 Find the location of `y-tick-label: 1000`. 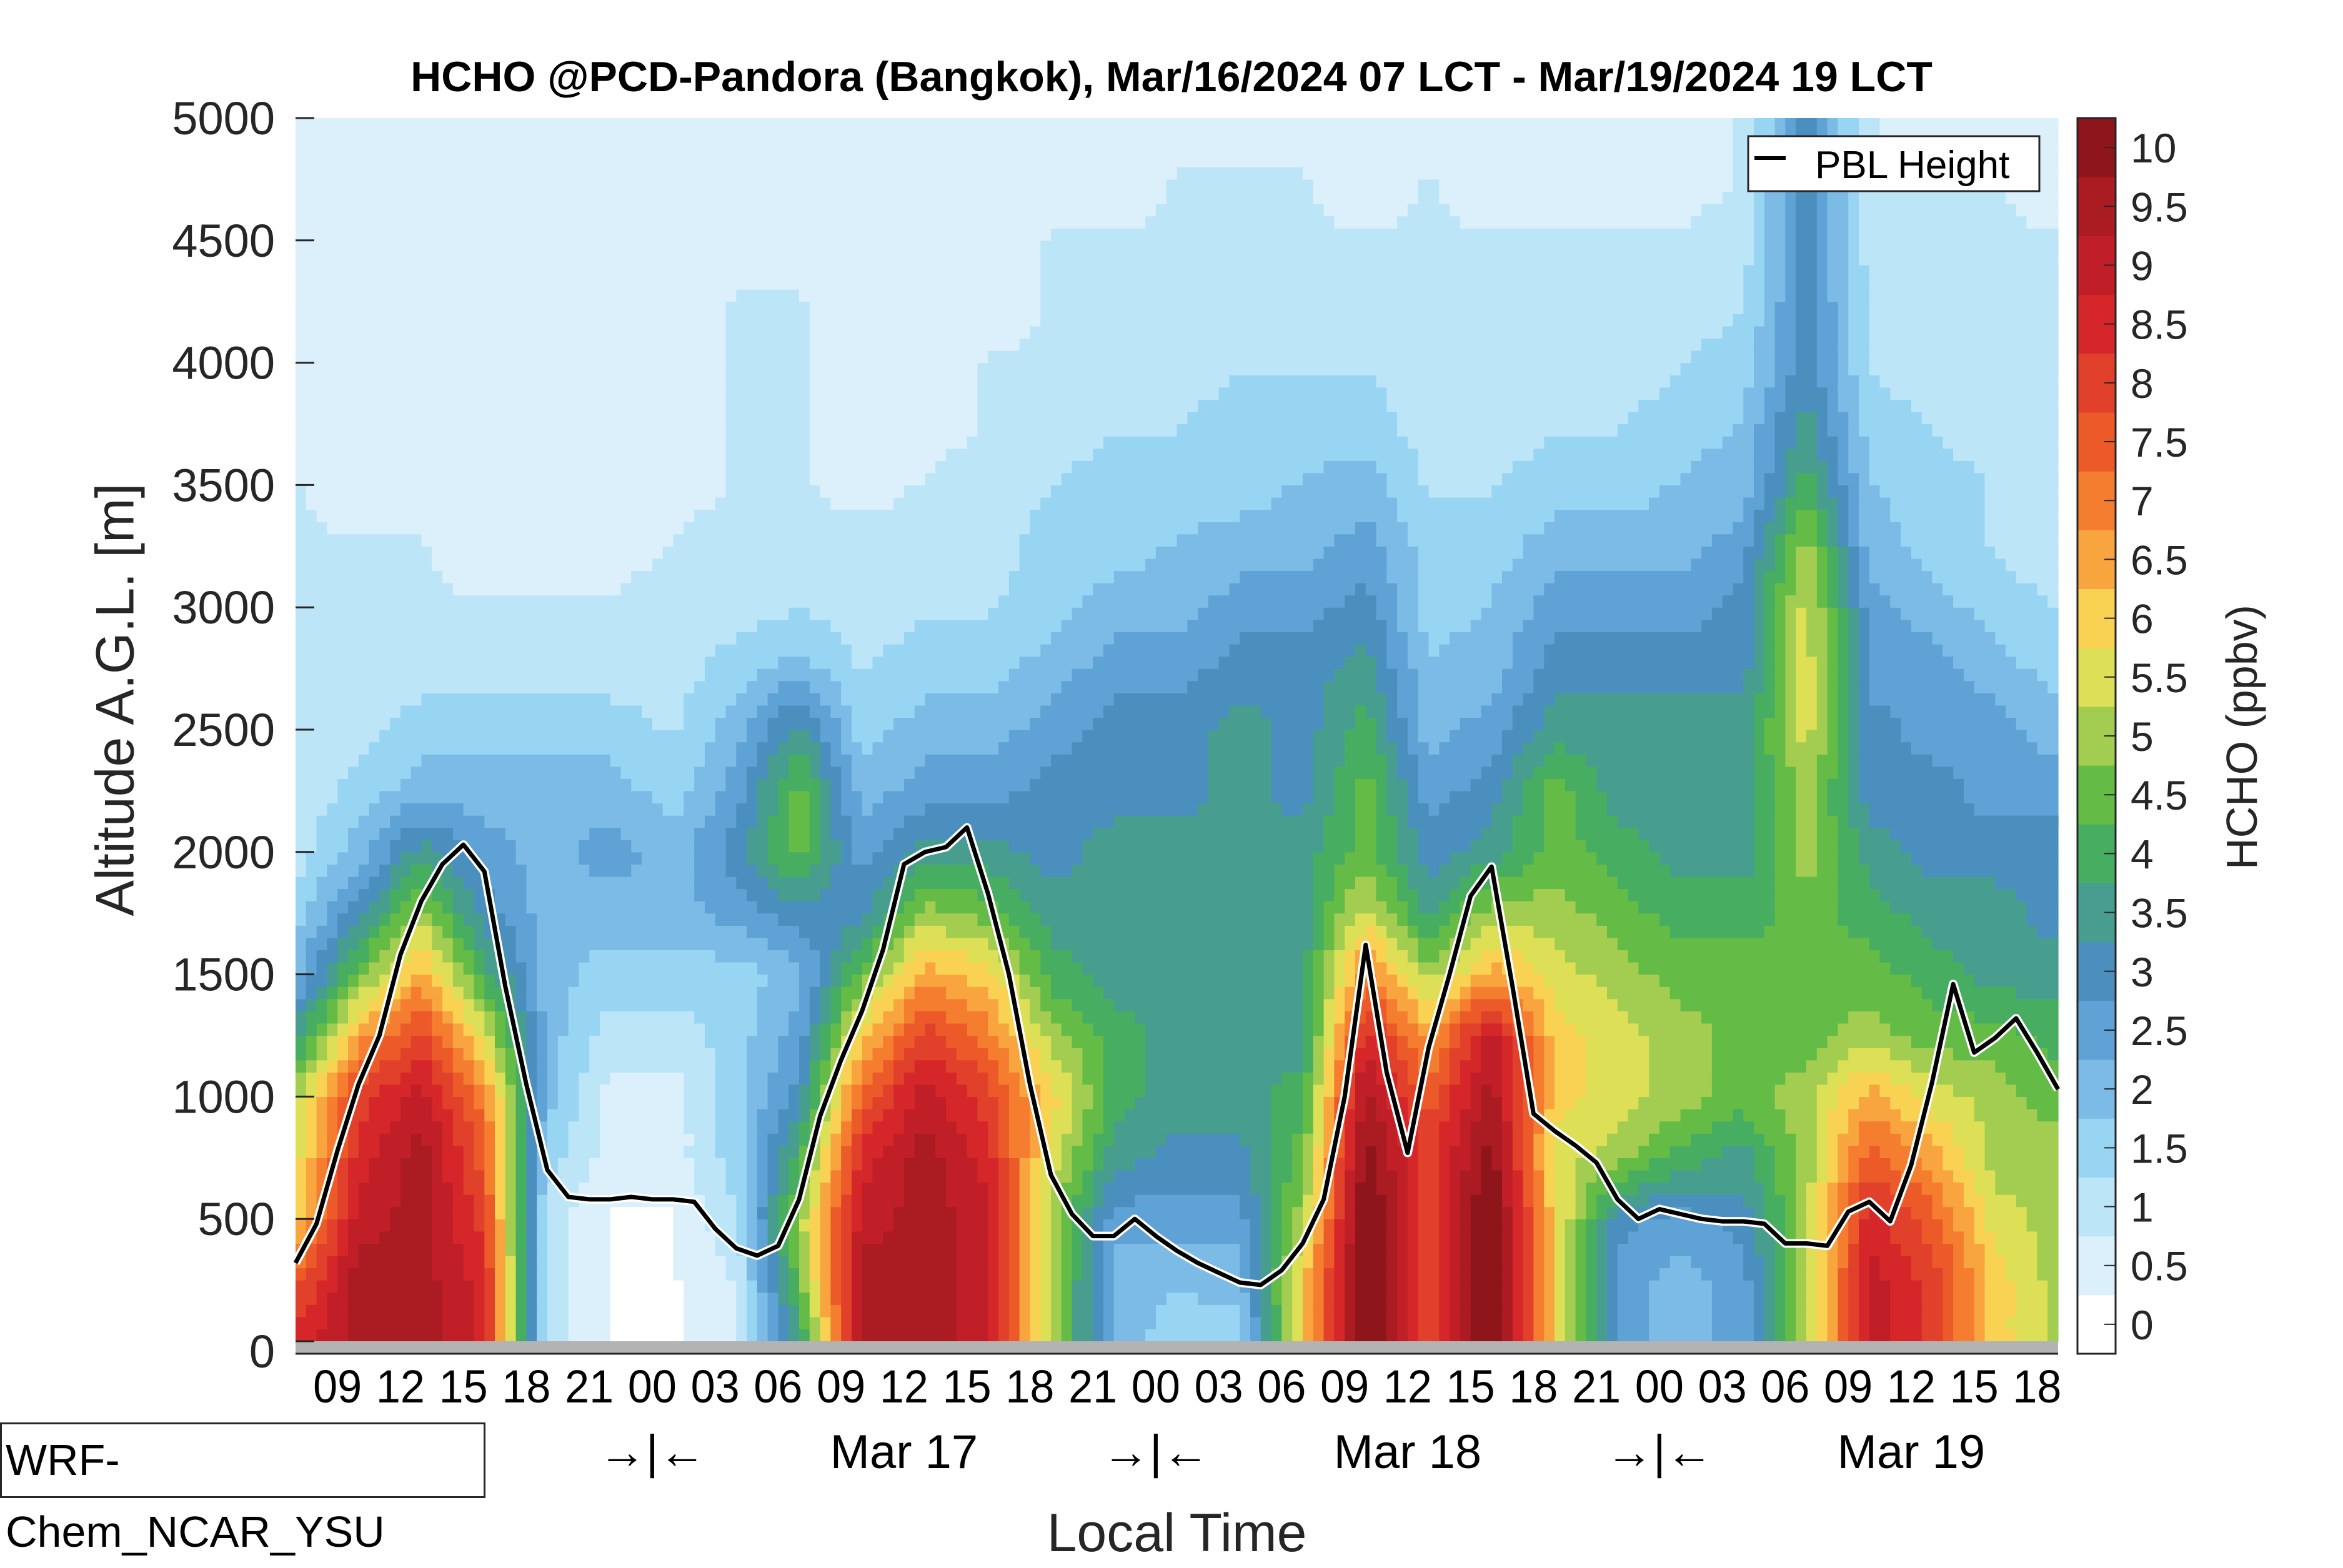

y-tick-label: 1000 is located at coordinates (223, 1097).